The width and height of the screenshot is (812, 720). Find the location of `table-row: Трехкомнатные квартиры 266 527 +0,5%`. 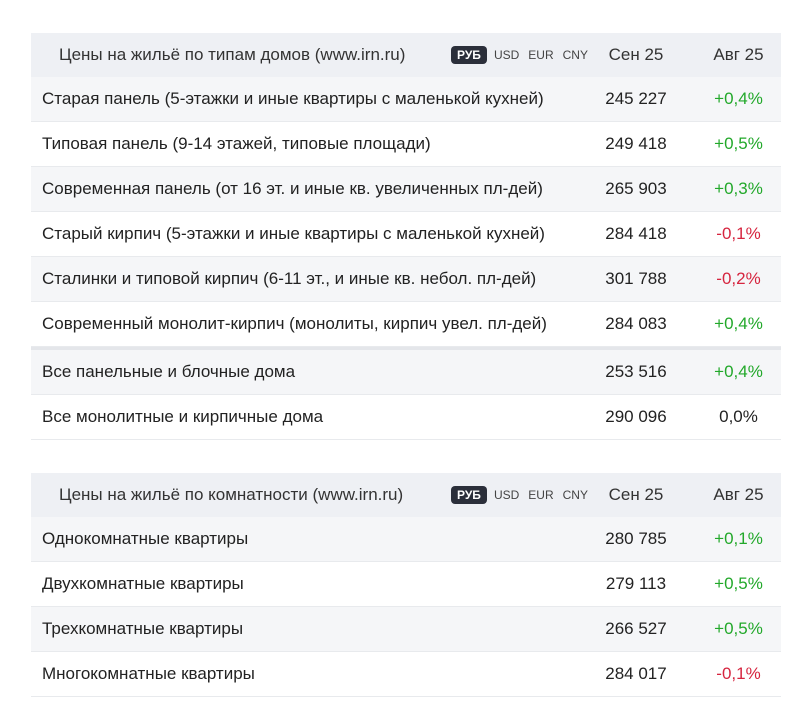

table-row: Трехкомнатные квартиры 266 527 +0,5% is located at coordinates (406, 629).